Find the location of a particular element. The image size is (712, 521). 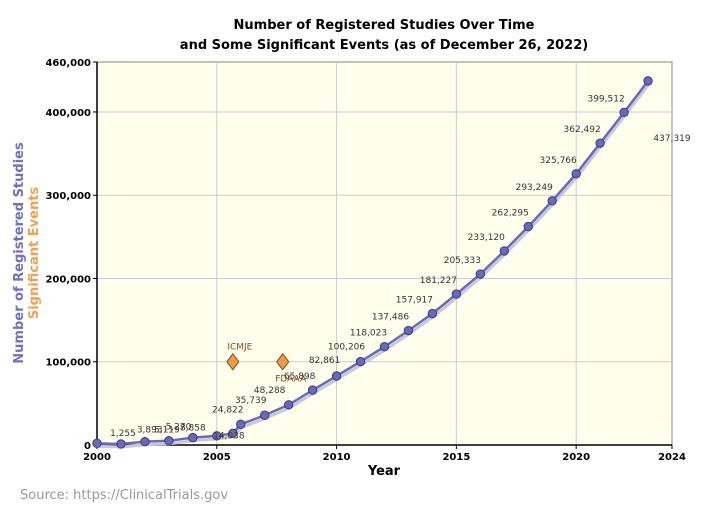

y-tick-label: 460,000 is located at coordinates (68, 63).